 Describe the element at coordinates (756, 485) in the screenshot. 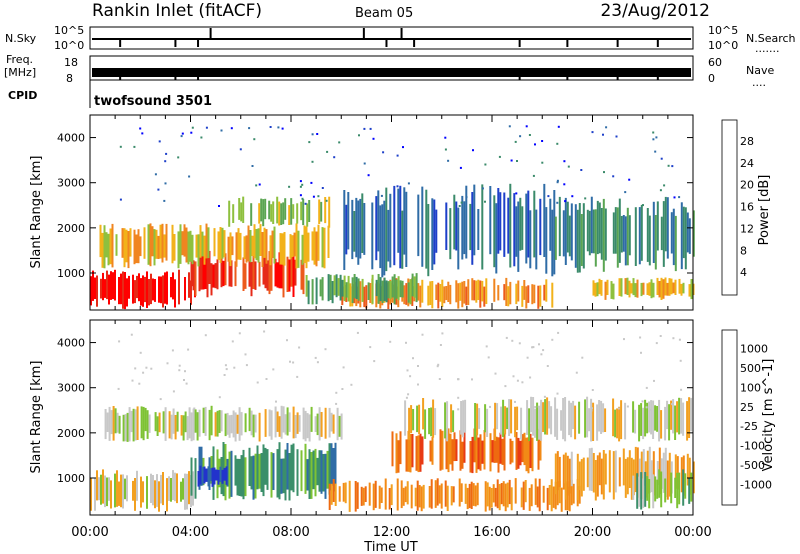

I see `colorbar-tick-label: -1000` at that location.